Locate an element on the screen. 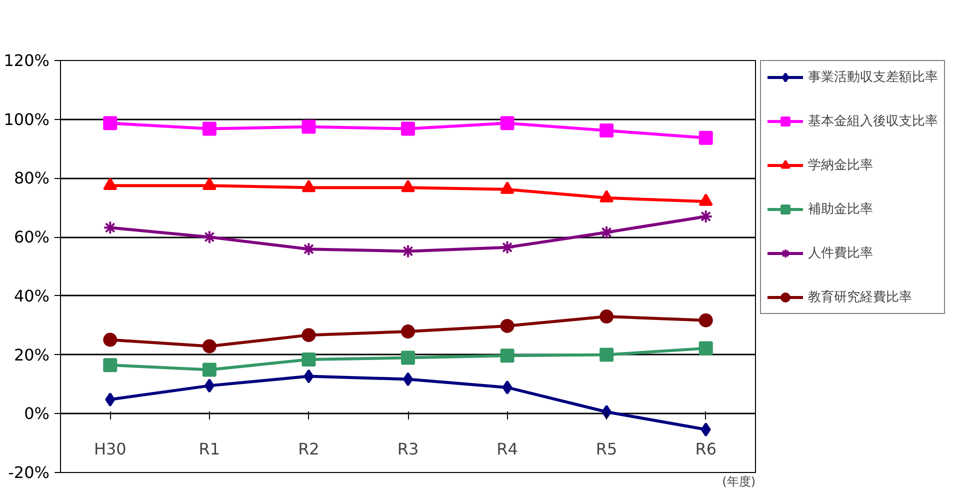 Image resolution: width=970 pixels, height=493 pixels. y-tick-label: 120% is located at coordinates (27, 60).